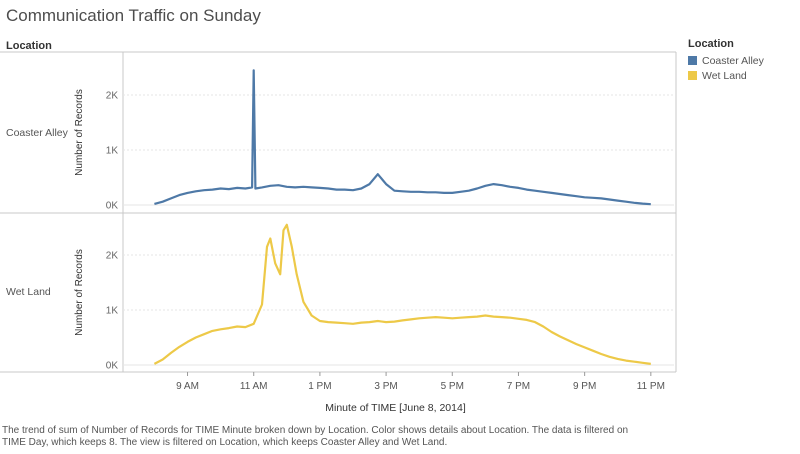 This screenshot has height=454, width=800. What do you see at coordinates (187, 386) in the screenshot?
I see `x-tick-label: 9 AM` at bounding box center [187, 386].